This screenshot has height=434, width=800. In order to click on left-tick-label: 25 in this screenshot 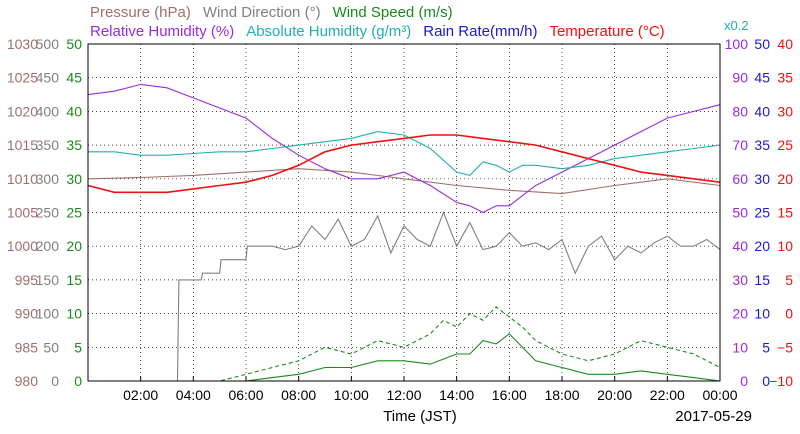, I will do `click(74, 213)`.